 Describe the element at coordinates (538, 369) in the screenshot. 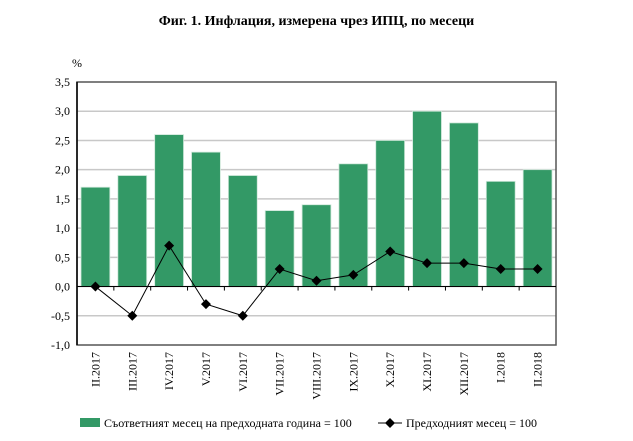

I see `x-tick-label: II.2018` at that location.